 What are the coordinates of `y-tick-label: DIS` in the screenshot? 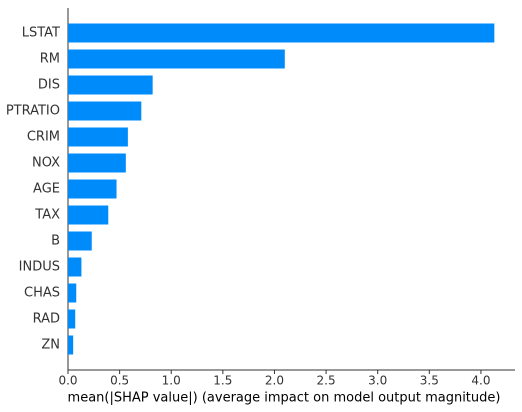 It's located at (49, 85).